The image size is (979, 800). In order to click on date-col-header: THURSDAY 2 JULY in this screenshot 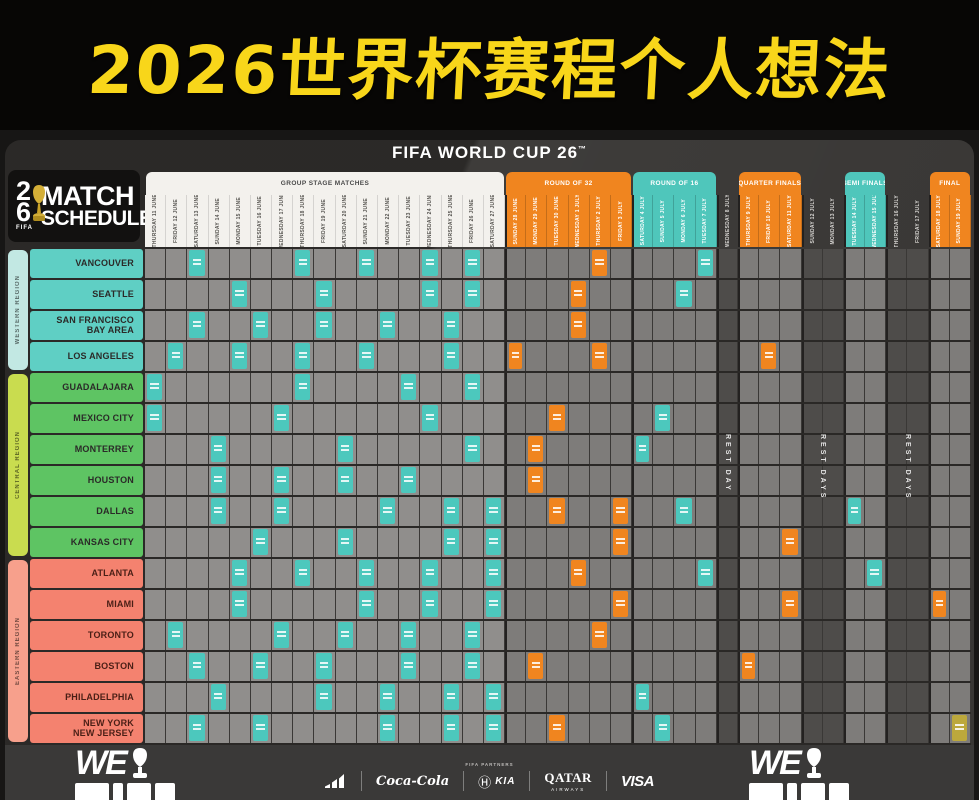, I will do `click(600, 221)`.